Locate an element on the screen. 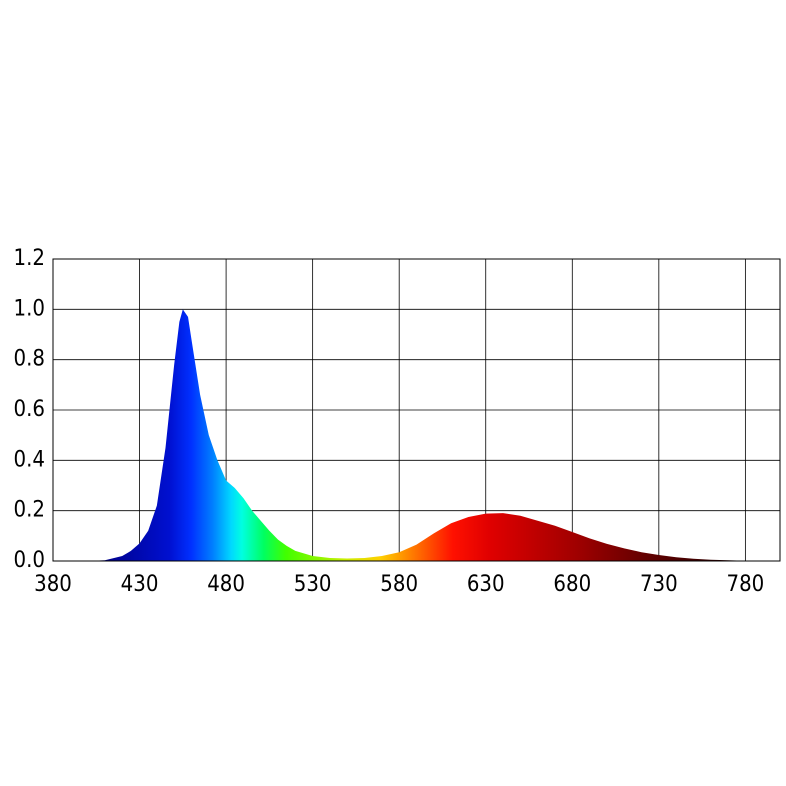  y-tick-label: 1.2 is located at coordinates (29, 258).